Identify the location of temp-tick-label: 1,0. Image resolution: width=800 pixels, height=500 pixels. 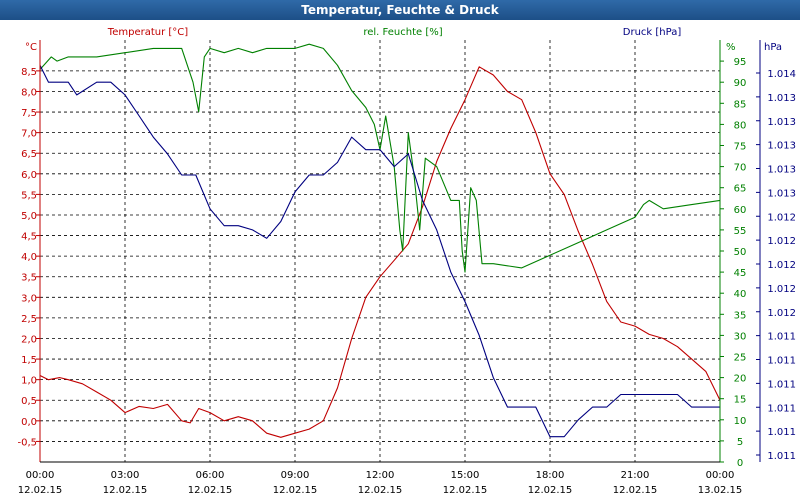
(29, 381).